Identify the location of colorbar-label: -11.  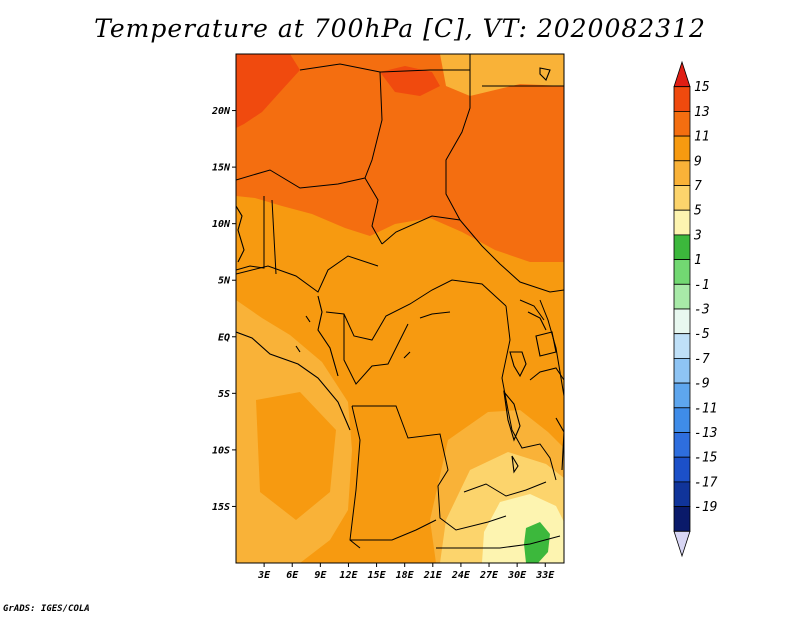
(705, 408).